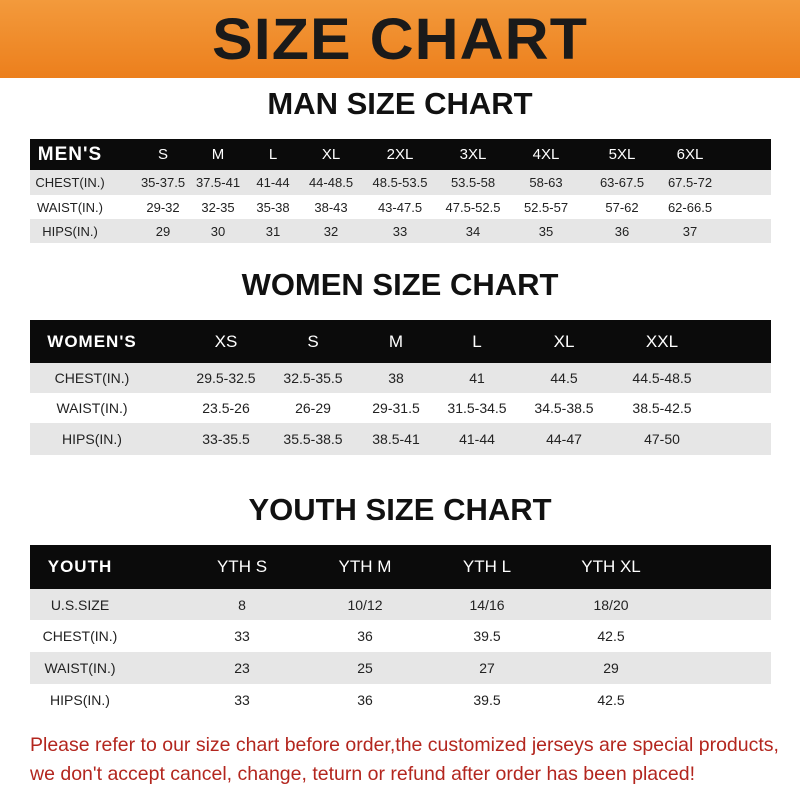 Image resolution: width=800 pixels, height=800 pixels. What do you see at coordinates (400, 636) in the screenshot?
I see `table-row: CHEST(IN.) 33 36 39.5 42.5` at bounding box center [400, 636].